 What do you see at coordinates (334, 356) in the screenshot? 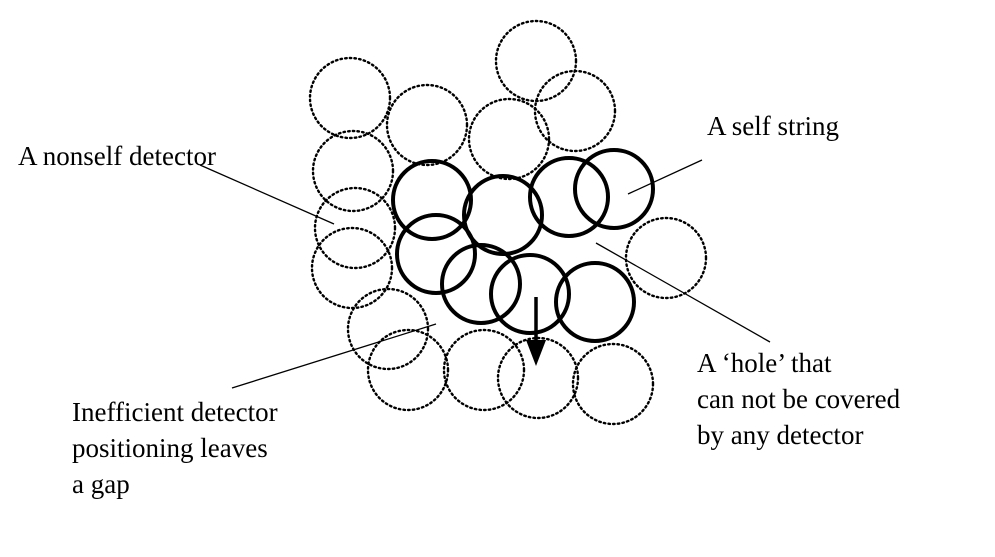
I see `leader-line-gap` at bounding box center [334, 356].